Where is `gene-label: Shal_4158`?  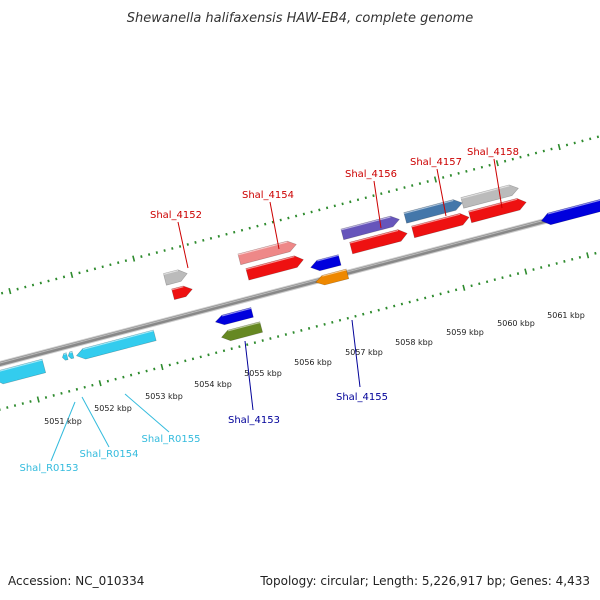 gene-label: Shal_4158 is located at coordinates (493, 152).